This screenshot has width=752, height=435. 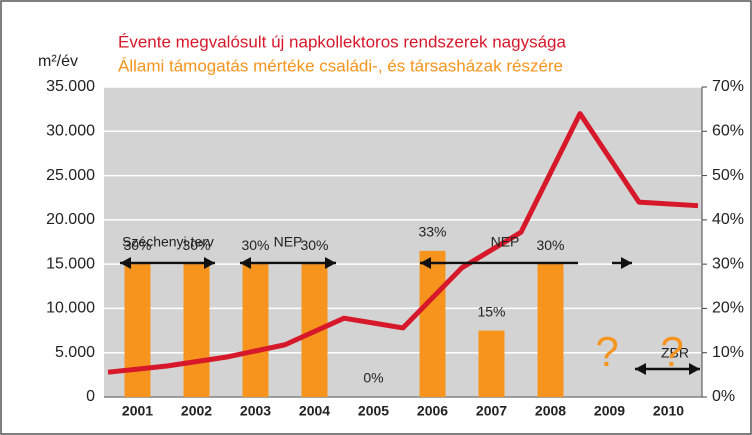 I want to click on annotation: Széchenyi terv, so click(x=168, y=242).